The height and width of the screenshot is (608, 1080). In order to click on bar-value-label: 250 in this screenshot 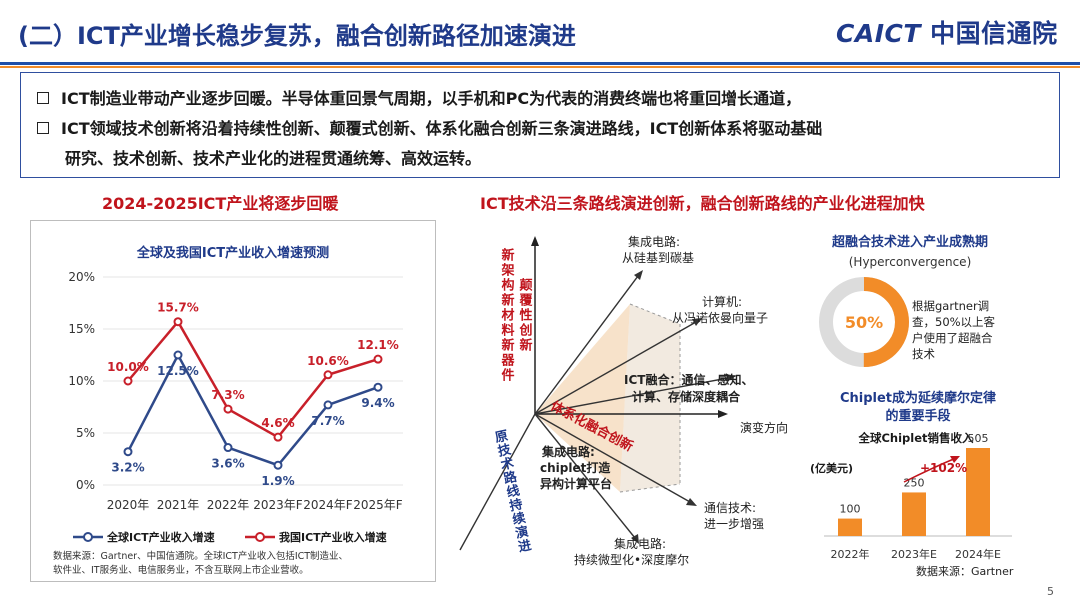, I will do `click(914, 482)`.